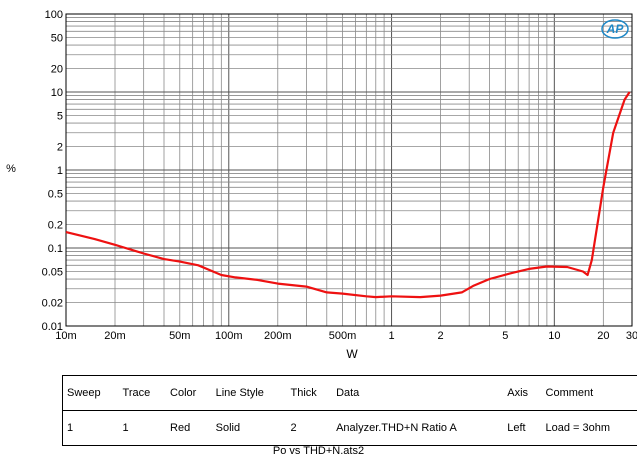 The width and height of the screenshot is (637, 460). Describe the element at coordinates (440, 336) in the screenshot. I see `x-tick-label: 2` at that location.